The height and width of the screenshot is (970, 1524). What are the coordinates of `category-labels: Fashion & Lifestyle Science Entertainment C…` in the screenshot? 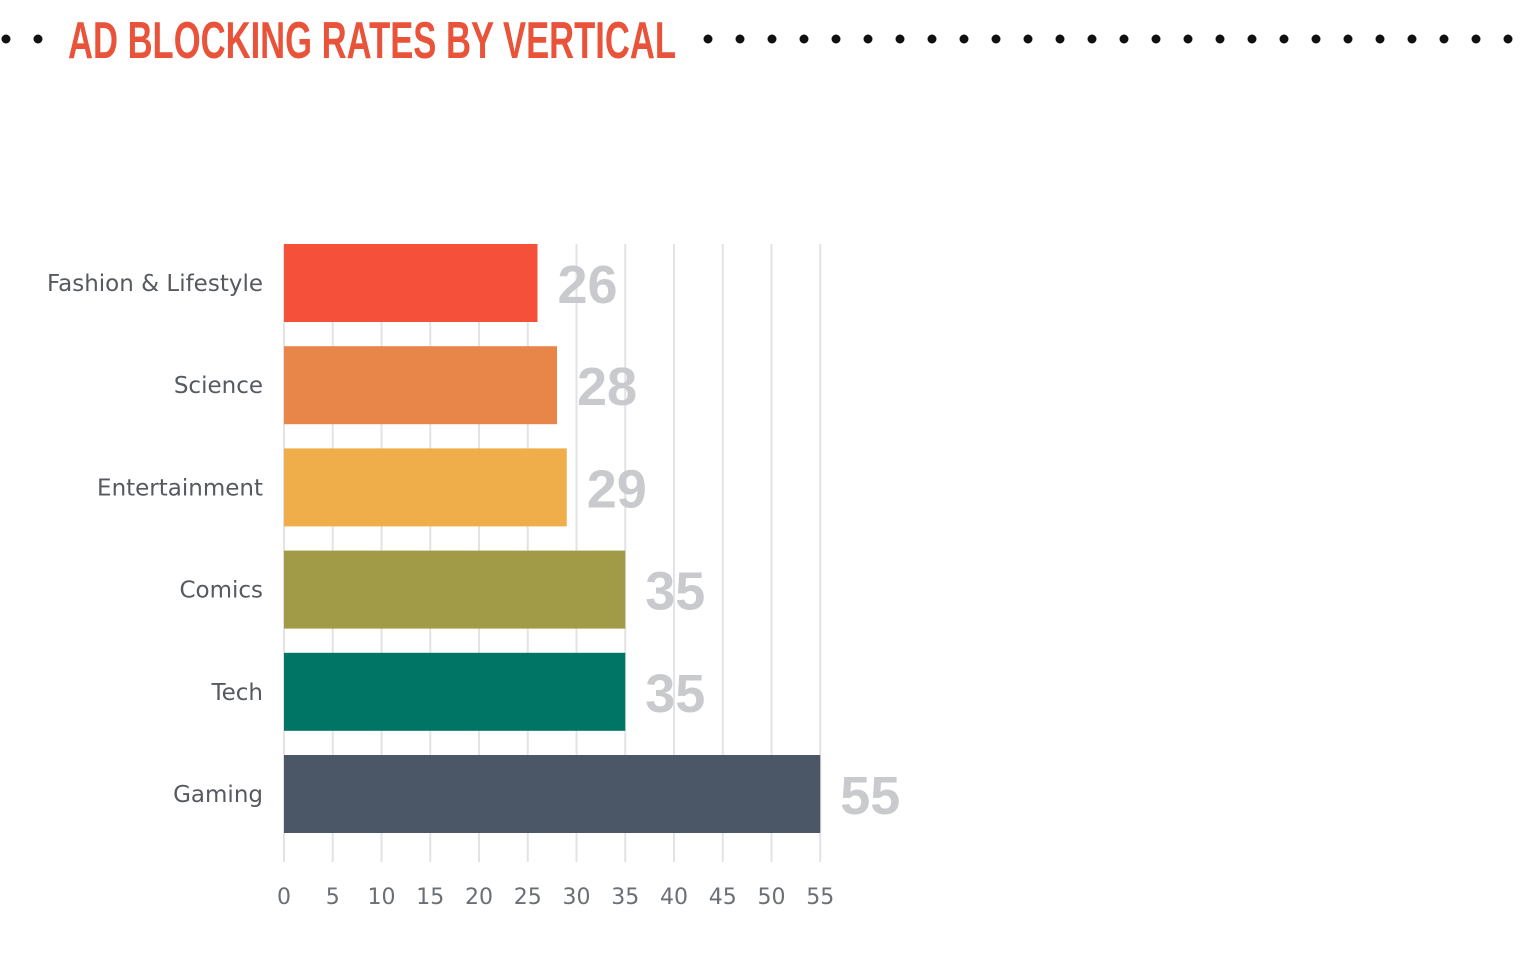 It's located at (155, 539).